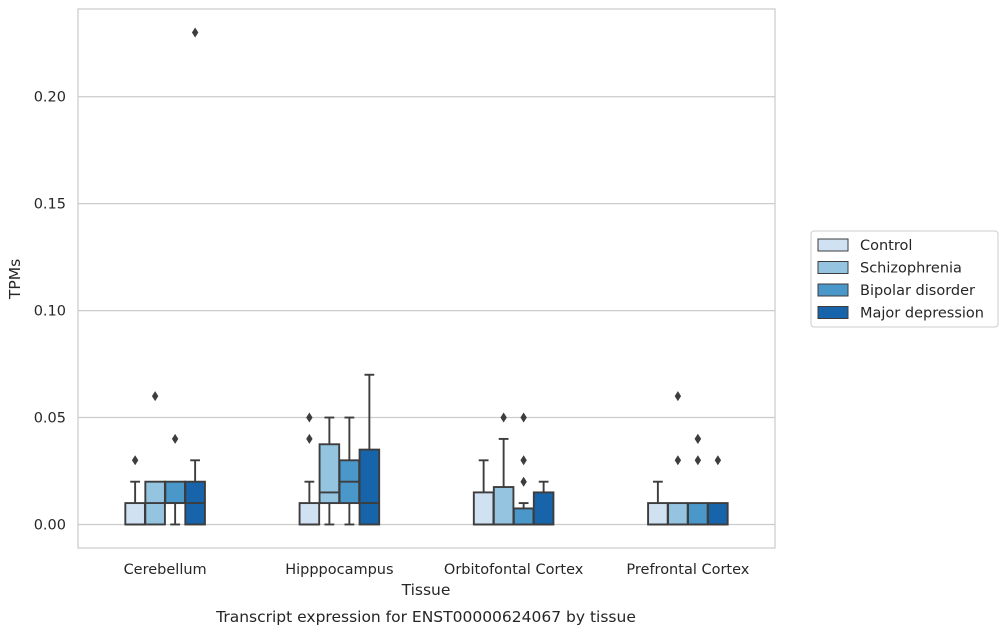  What do you see at coordinates (50, 205) in the screenshot?
I see `y-tick-label: 0.15` at bounding box center [50, 205].